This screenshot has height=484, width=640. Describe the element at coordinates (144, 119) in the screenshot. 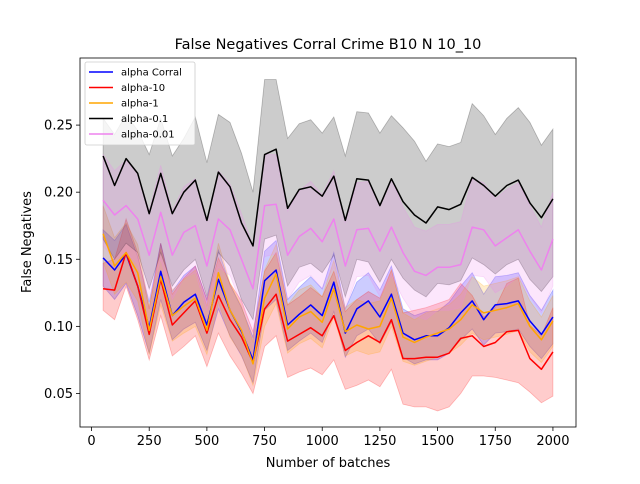

I see `legend-label-3: alpha-0.1` at that location.